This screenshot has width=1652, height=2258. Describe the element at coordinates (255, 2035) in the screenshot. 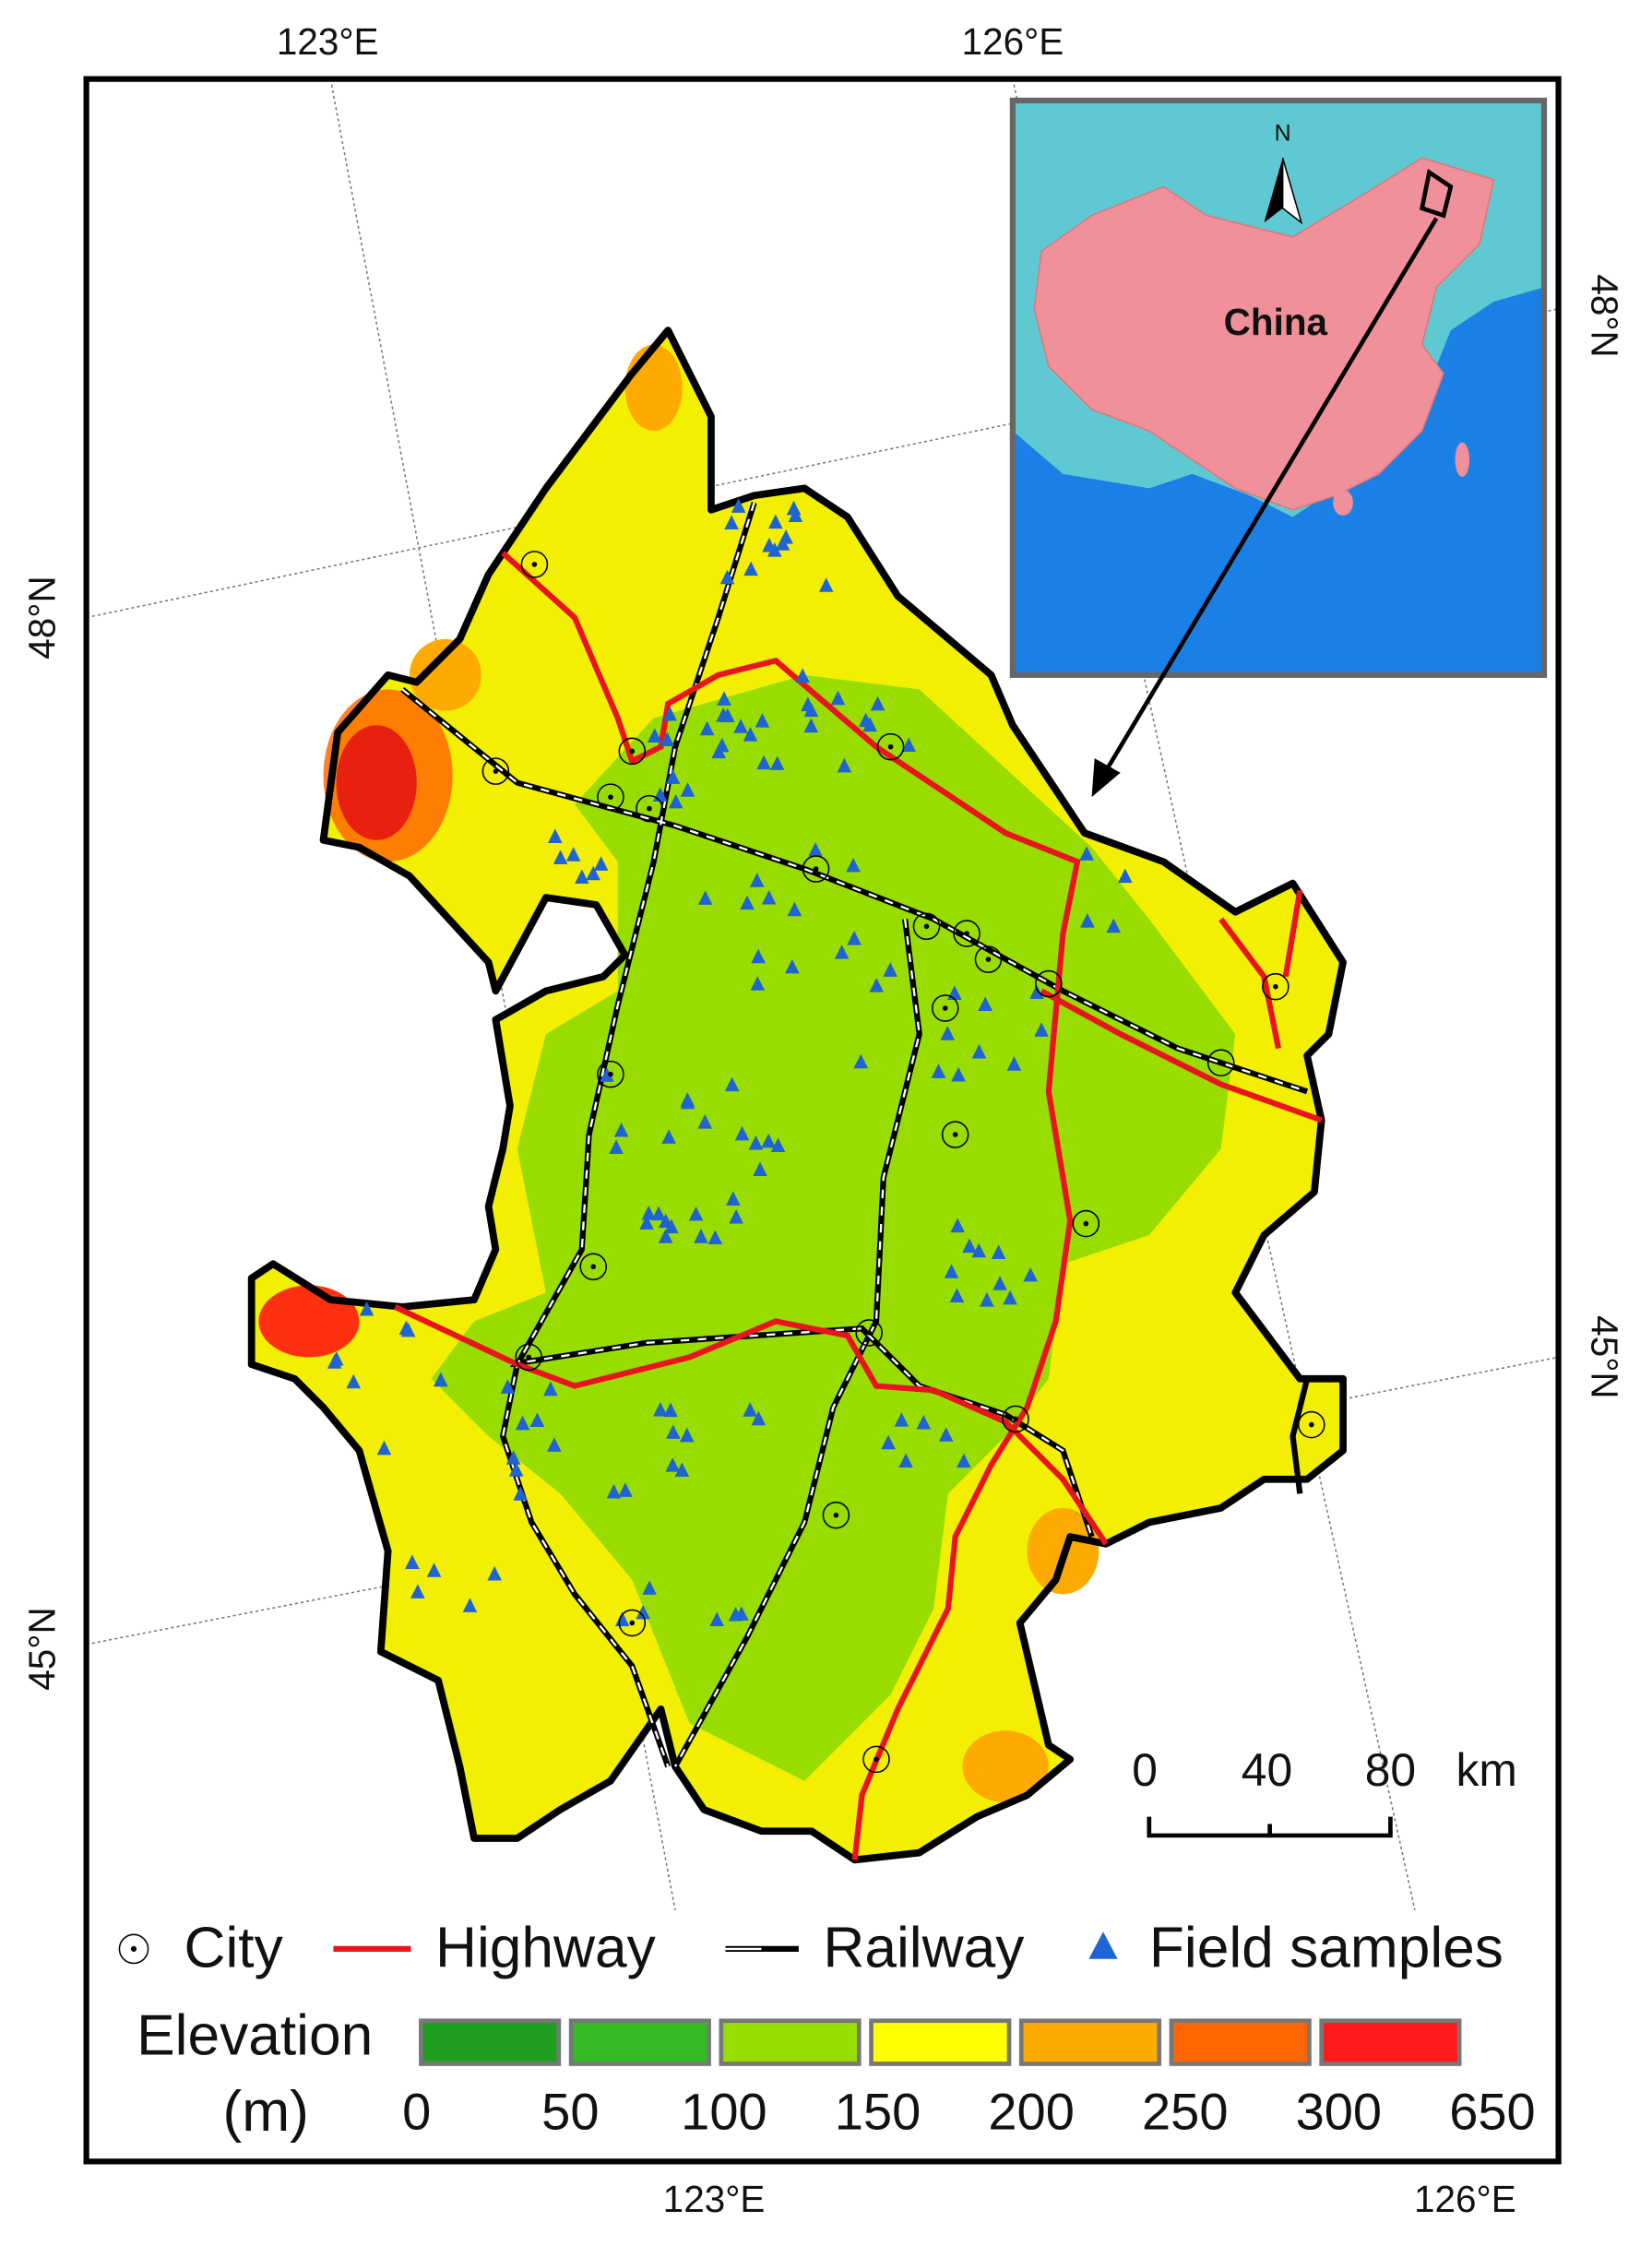

I see `elevation-title: Elevation` at that location.